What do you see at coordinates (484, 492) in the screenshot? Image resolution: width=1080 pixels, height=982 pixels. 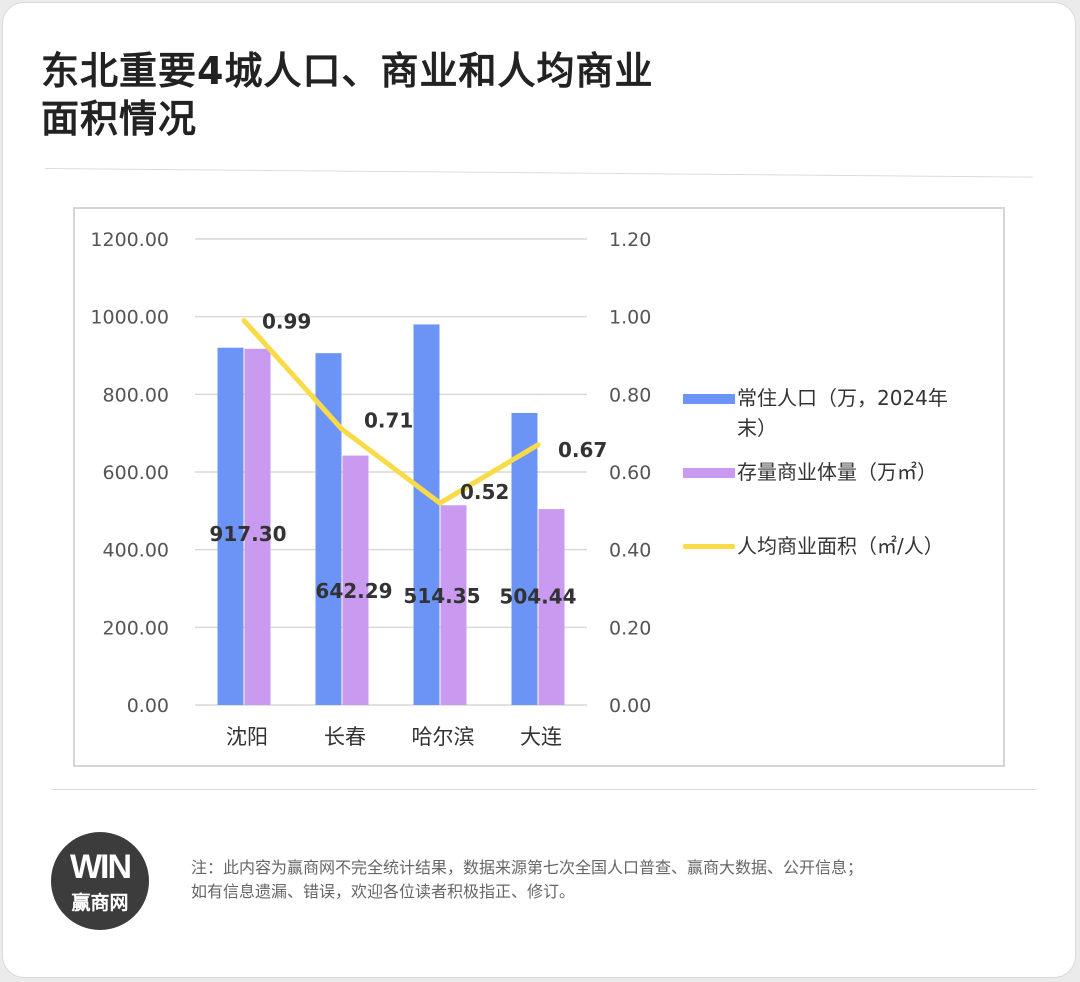 I see `per-capita-data-label: 0.52` at bounding box center [484, 492].